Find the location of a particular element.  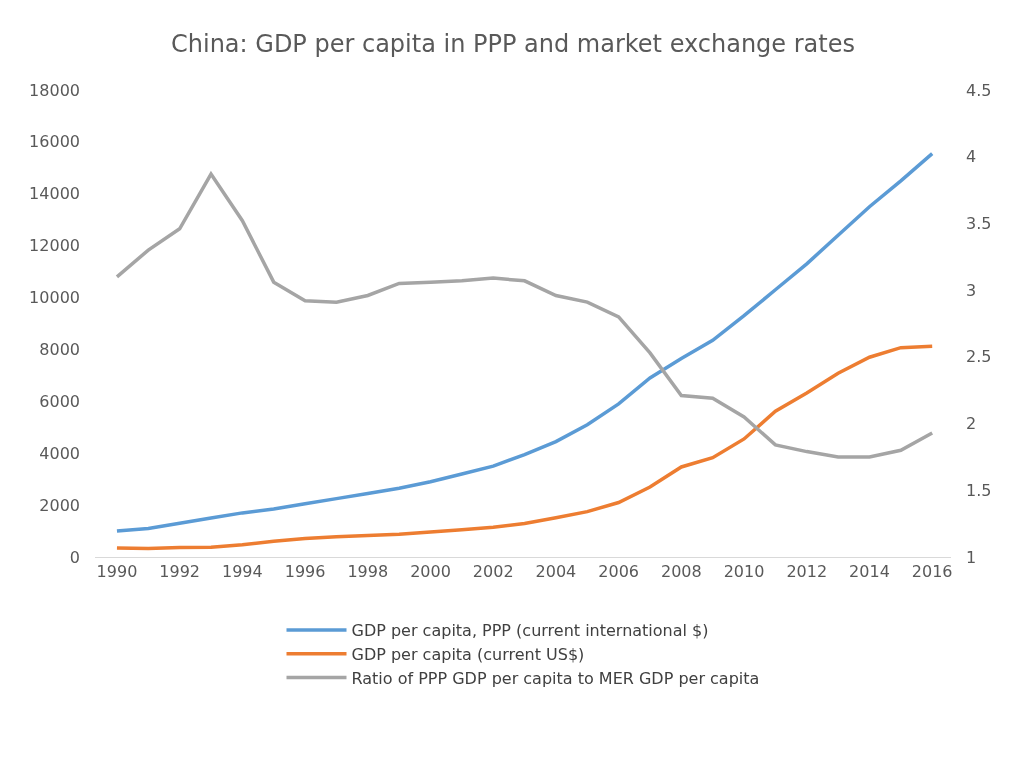

y-tick-label: 18000 is located at coordinates (54, 90).